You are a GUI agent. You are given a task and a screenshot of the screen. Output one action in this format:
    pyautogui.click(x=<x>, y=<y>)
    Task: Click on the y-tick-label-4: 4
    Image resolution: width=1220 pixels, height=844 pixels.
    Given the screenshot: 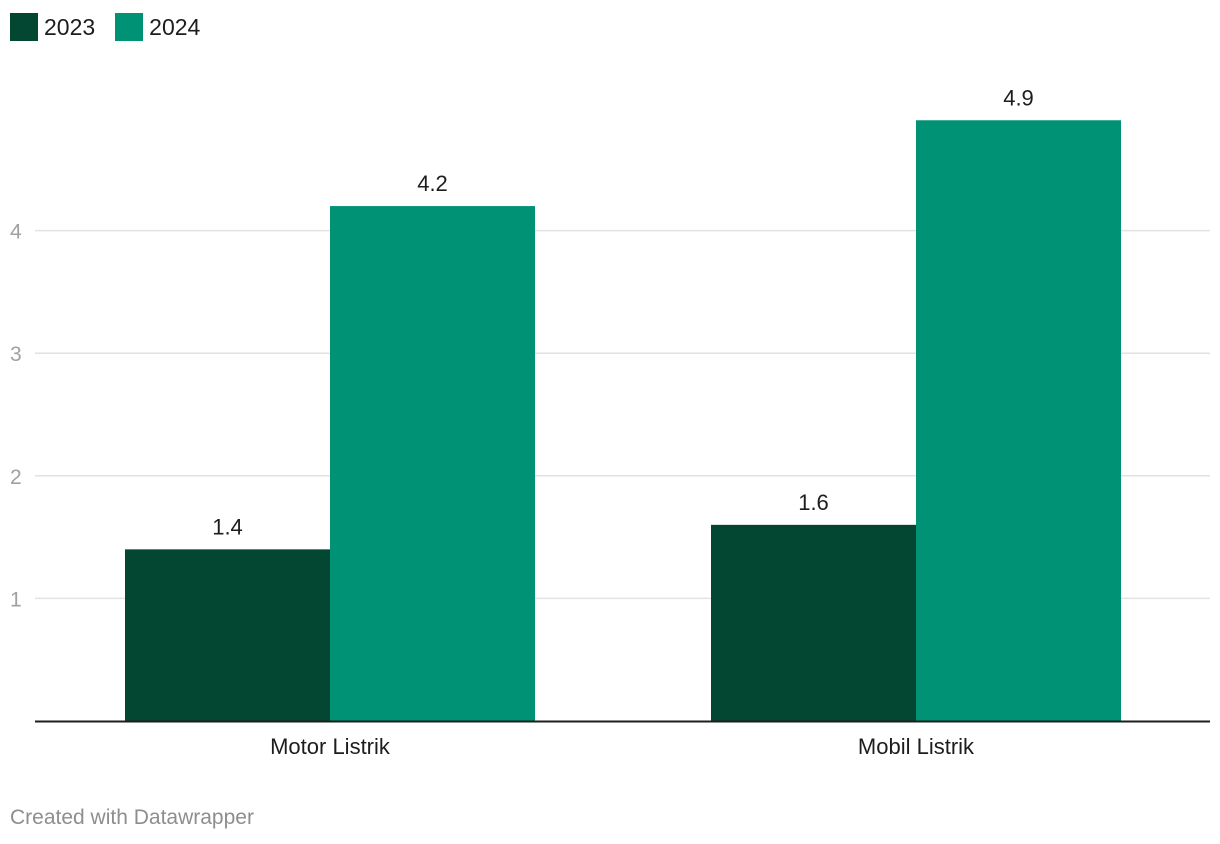 What is the action you would take?
    pyautogui.click(x=16, y=232)
    